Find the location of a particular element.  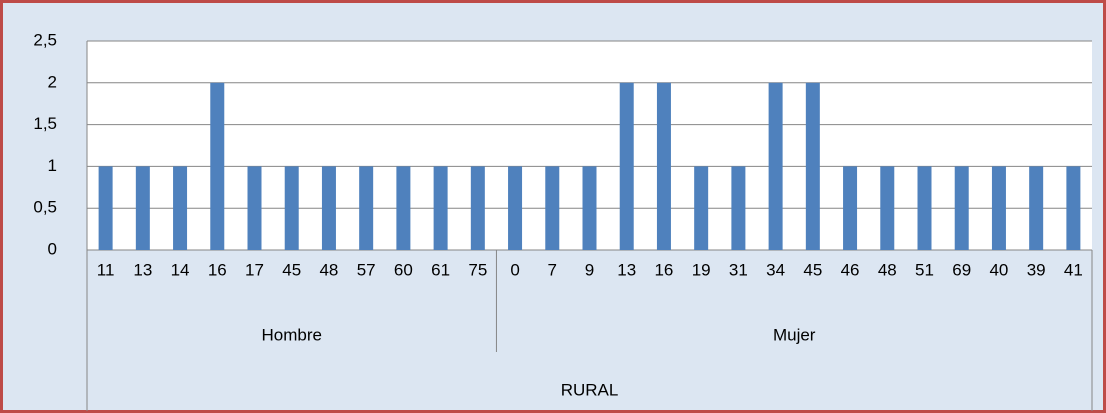

x-tick-label: 40 is located at coordinates (998, 269).